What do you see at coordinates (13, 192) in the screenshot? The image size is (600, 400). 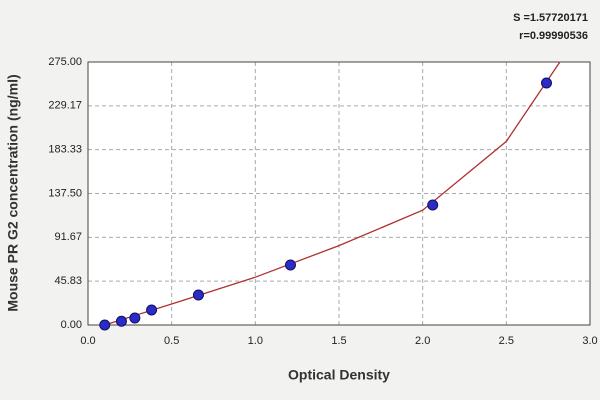 I see `y-axis-label: Mouse PR G2 concentration (ng/ml)` at bounding box center [13, 192].